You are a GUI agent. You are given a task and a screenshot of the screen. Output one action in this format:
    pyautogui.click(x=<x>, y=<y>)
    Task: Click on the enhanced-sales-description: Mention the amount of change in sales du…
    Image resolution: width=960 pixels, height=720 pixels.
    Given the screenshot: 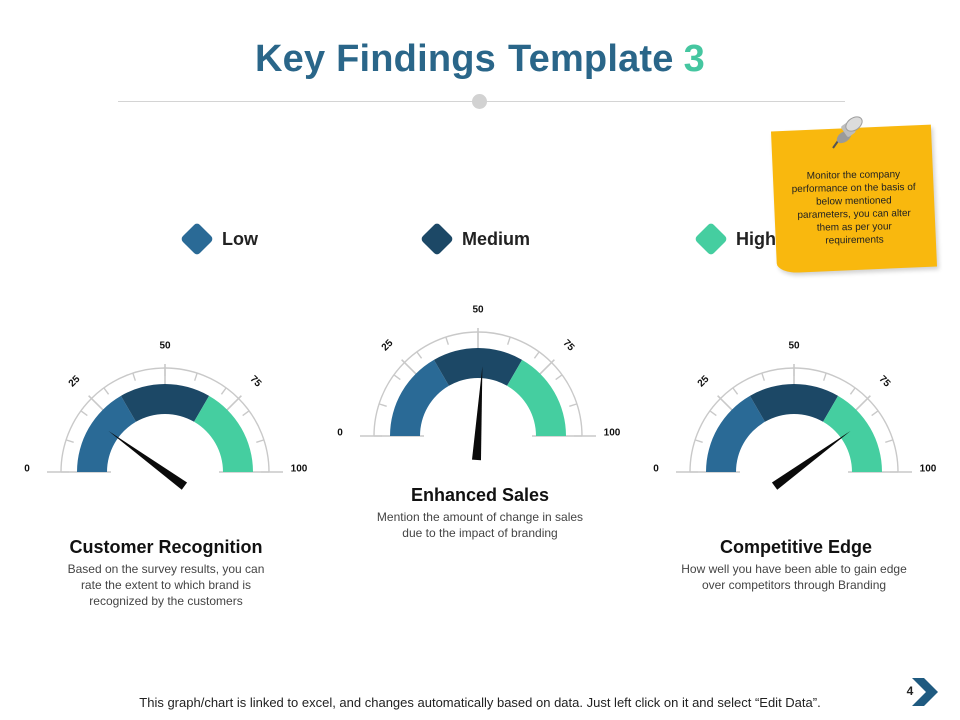 What is the action you would take?
    pyautogui.click(x=480, y=525)
    